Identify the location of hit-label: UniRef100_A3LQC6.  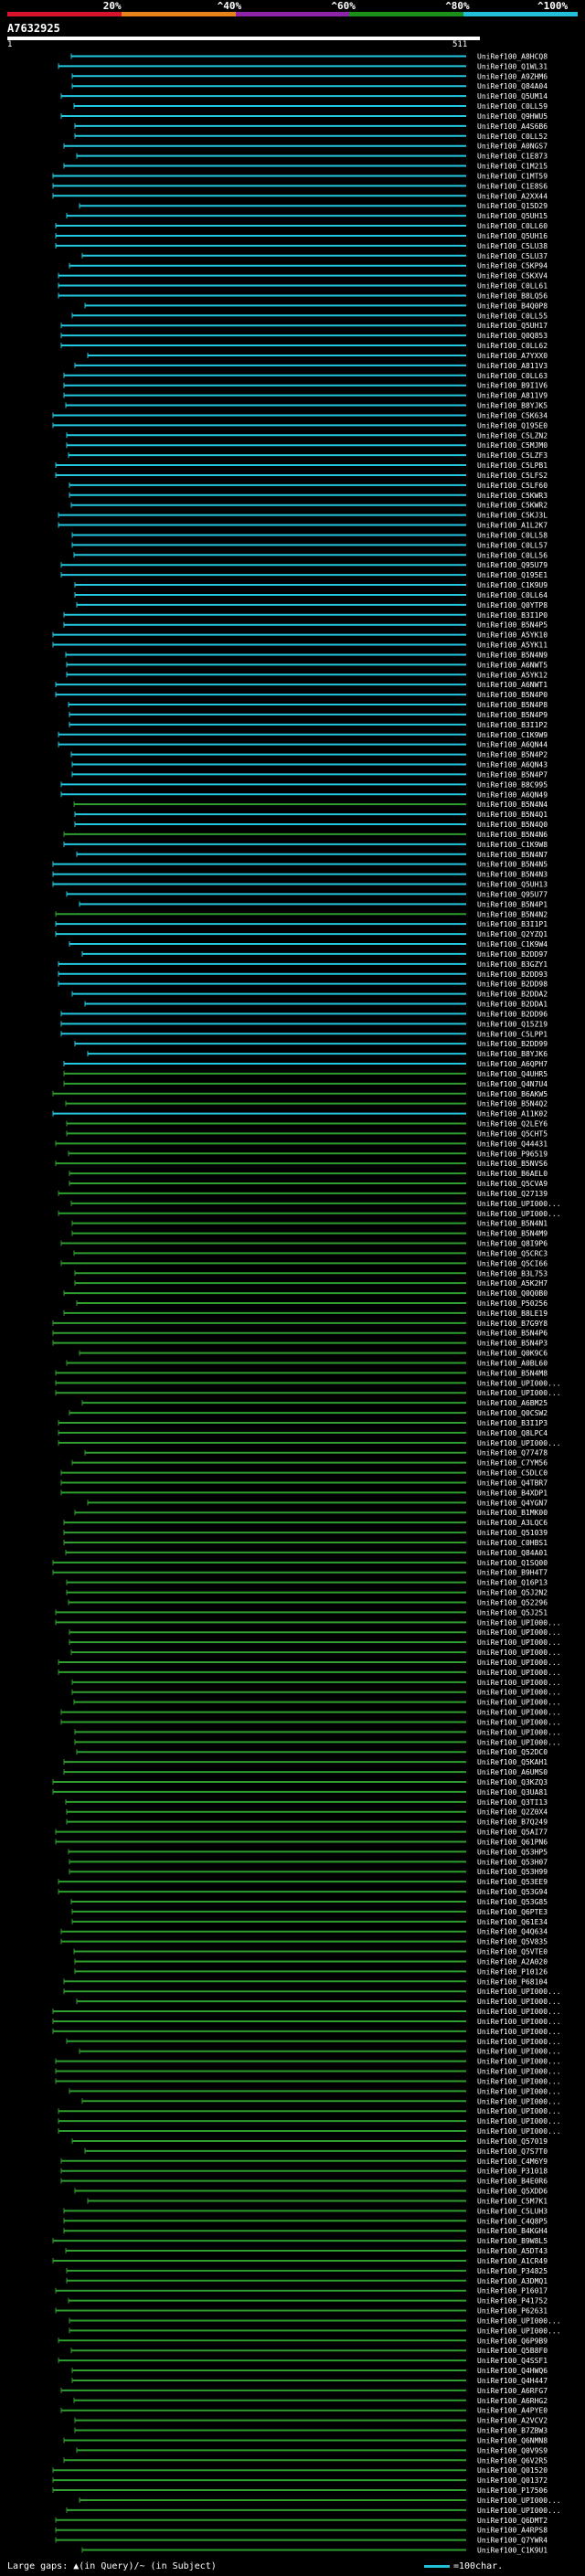
(512, 1523).